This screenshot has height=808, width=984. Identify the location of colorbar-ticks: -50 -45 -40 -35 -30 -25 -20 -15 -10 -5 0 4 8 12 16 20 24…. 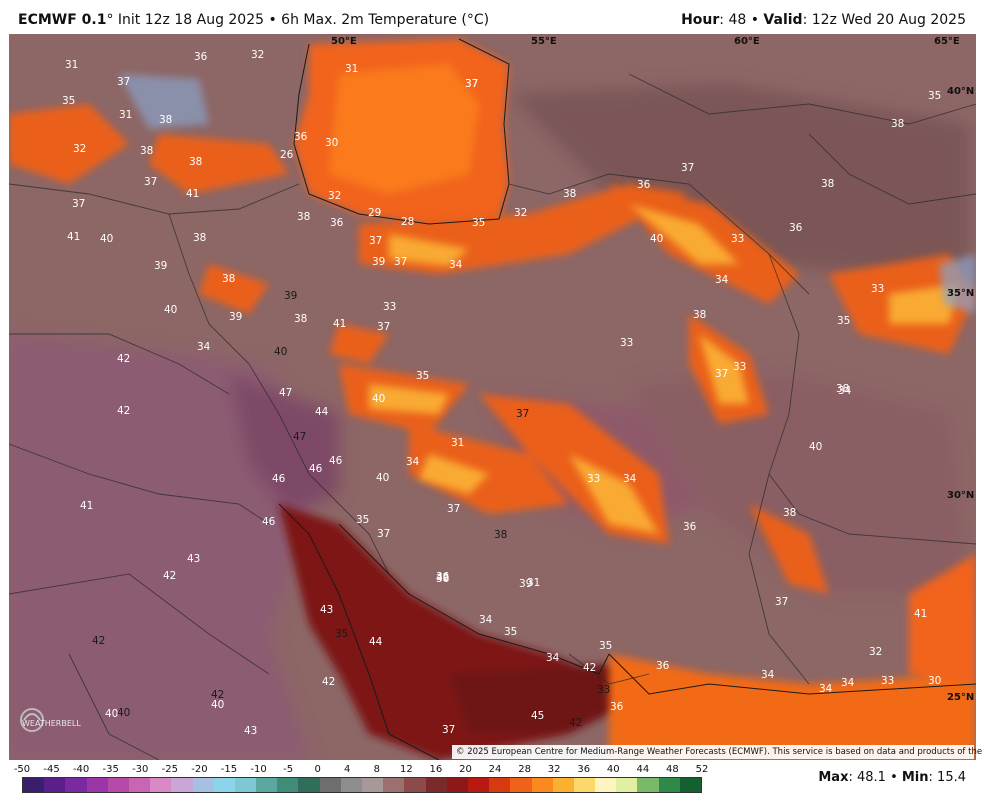
(360, 770).